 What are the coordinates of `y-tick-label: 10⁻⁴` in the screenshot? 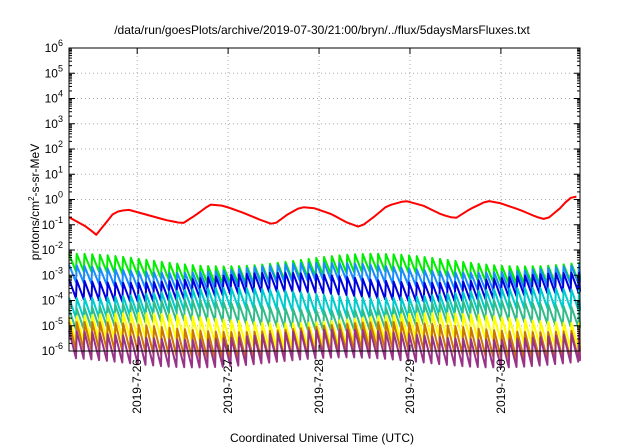 It's located at (52, 299).